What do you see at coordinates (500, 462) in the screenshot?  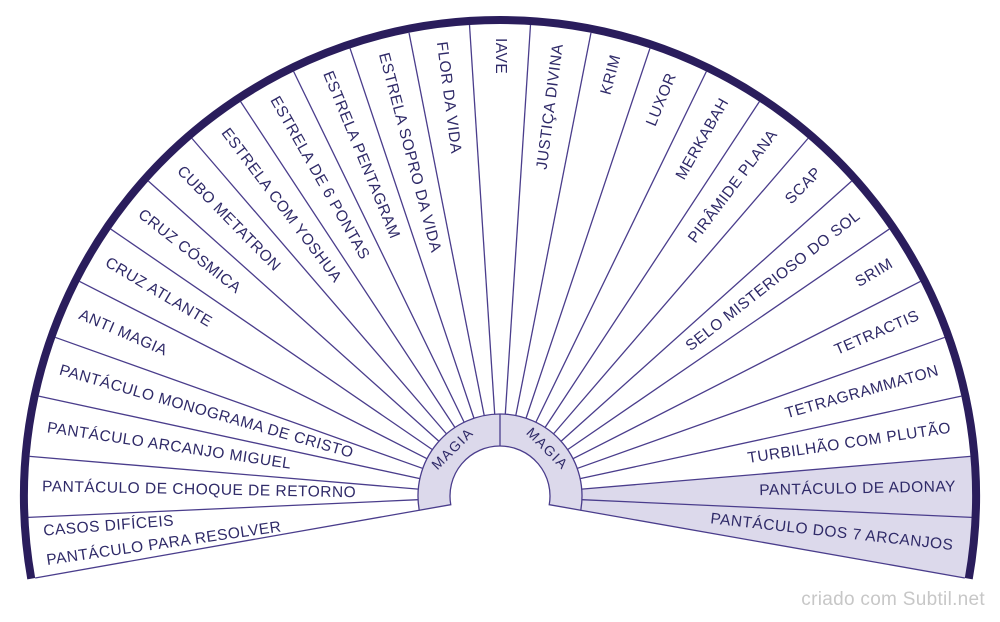 I see `center-hub` at bounding box center [500, 462].